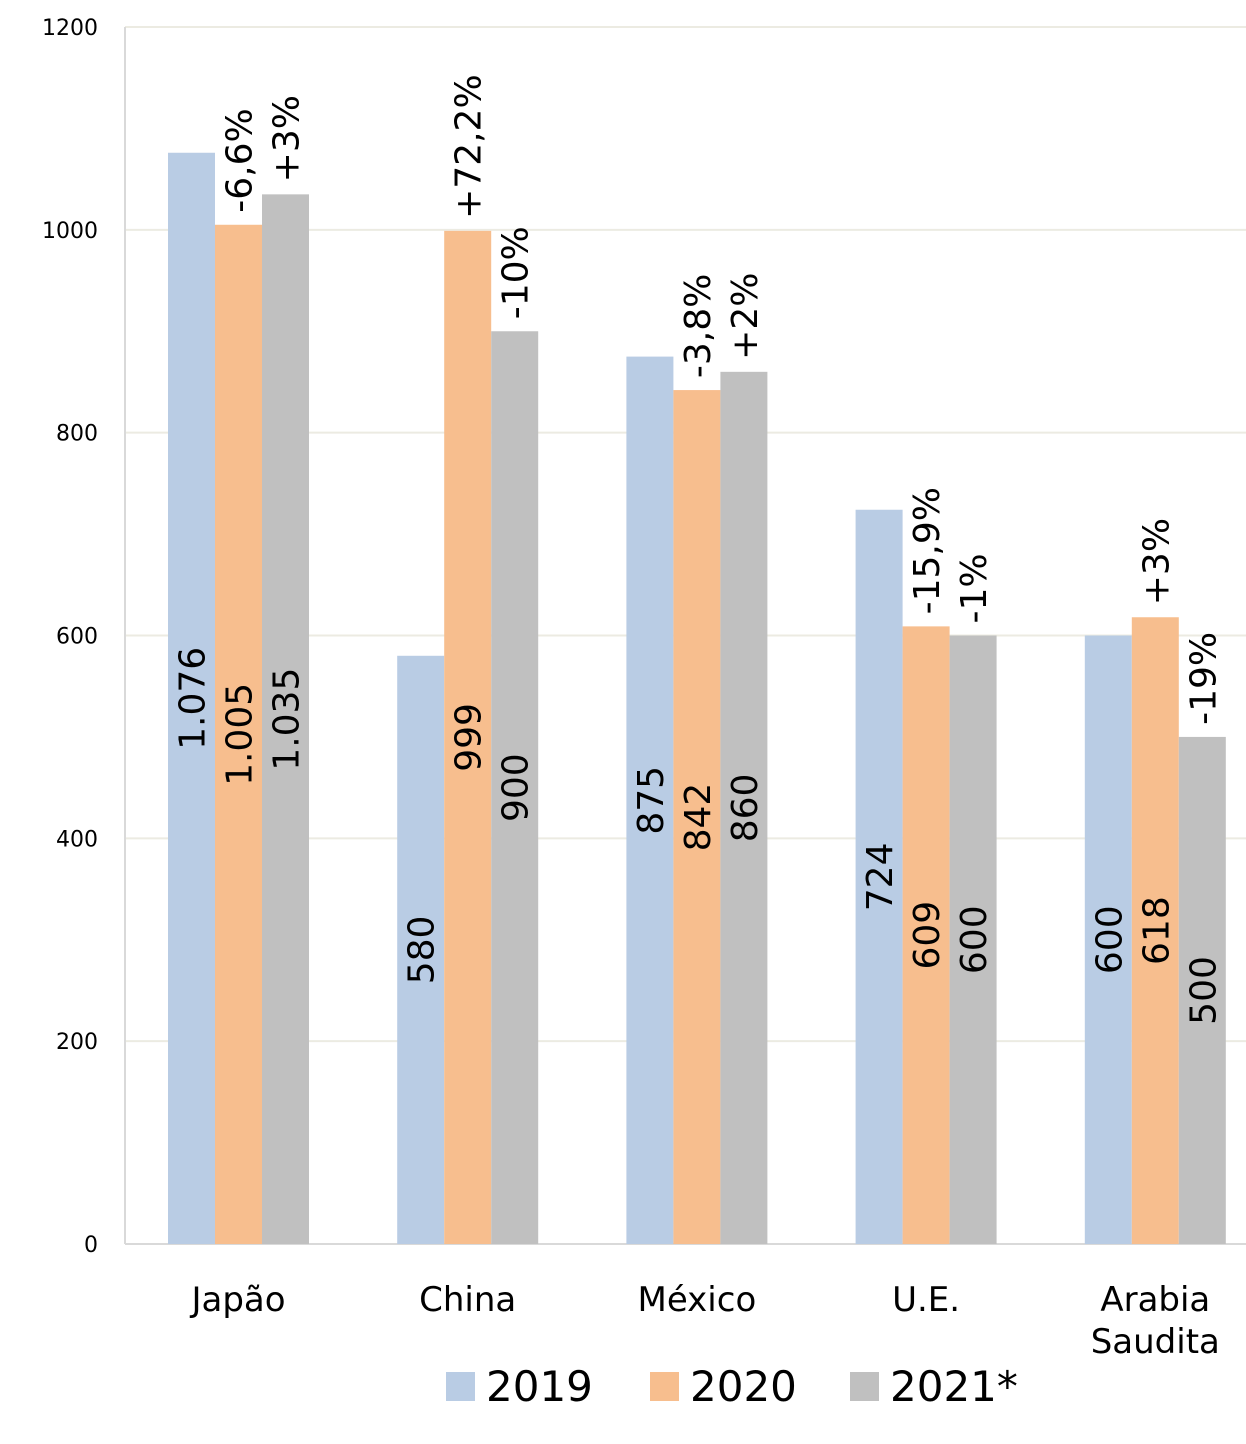 This screenshot has width=1246, height=1444. I want to click on change-label: +2%, so click(745, 316).